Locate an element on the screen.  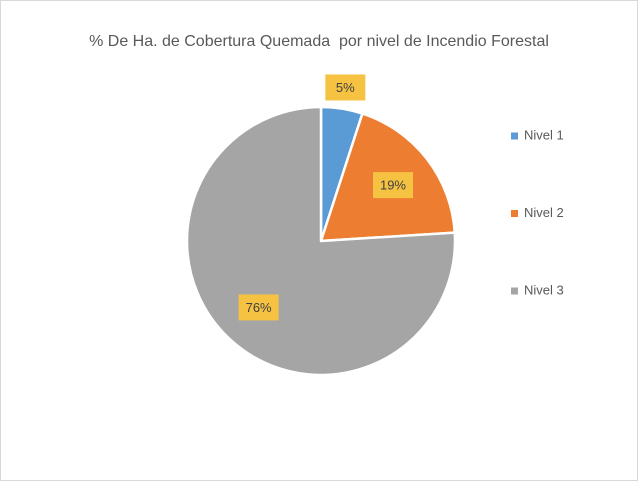
legend-text: Nivel 2 is located at coordinates (544, 212).